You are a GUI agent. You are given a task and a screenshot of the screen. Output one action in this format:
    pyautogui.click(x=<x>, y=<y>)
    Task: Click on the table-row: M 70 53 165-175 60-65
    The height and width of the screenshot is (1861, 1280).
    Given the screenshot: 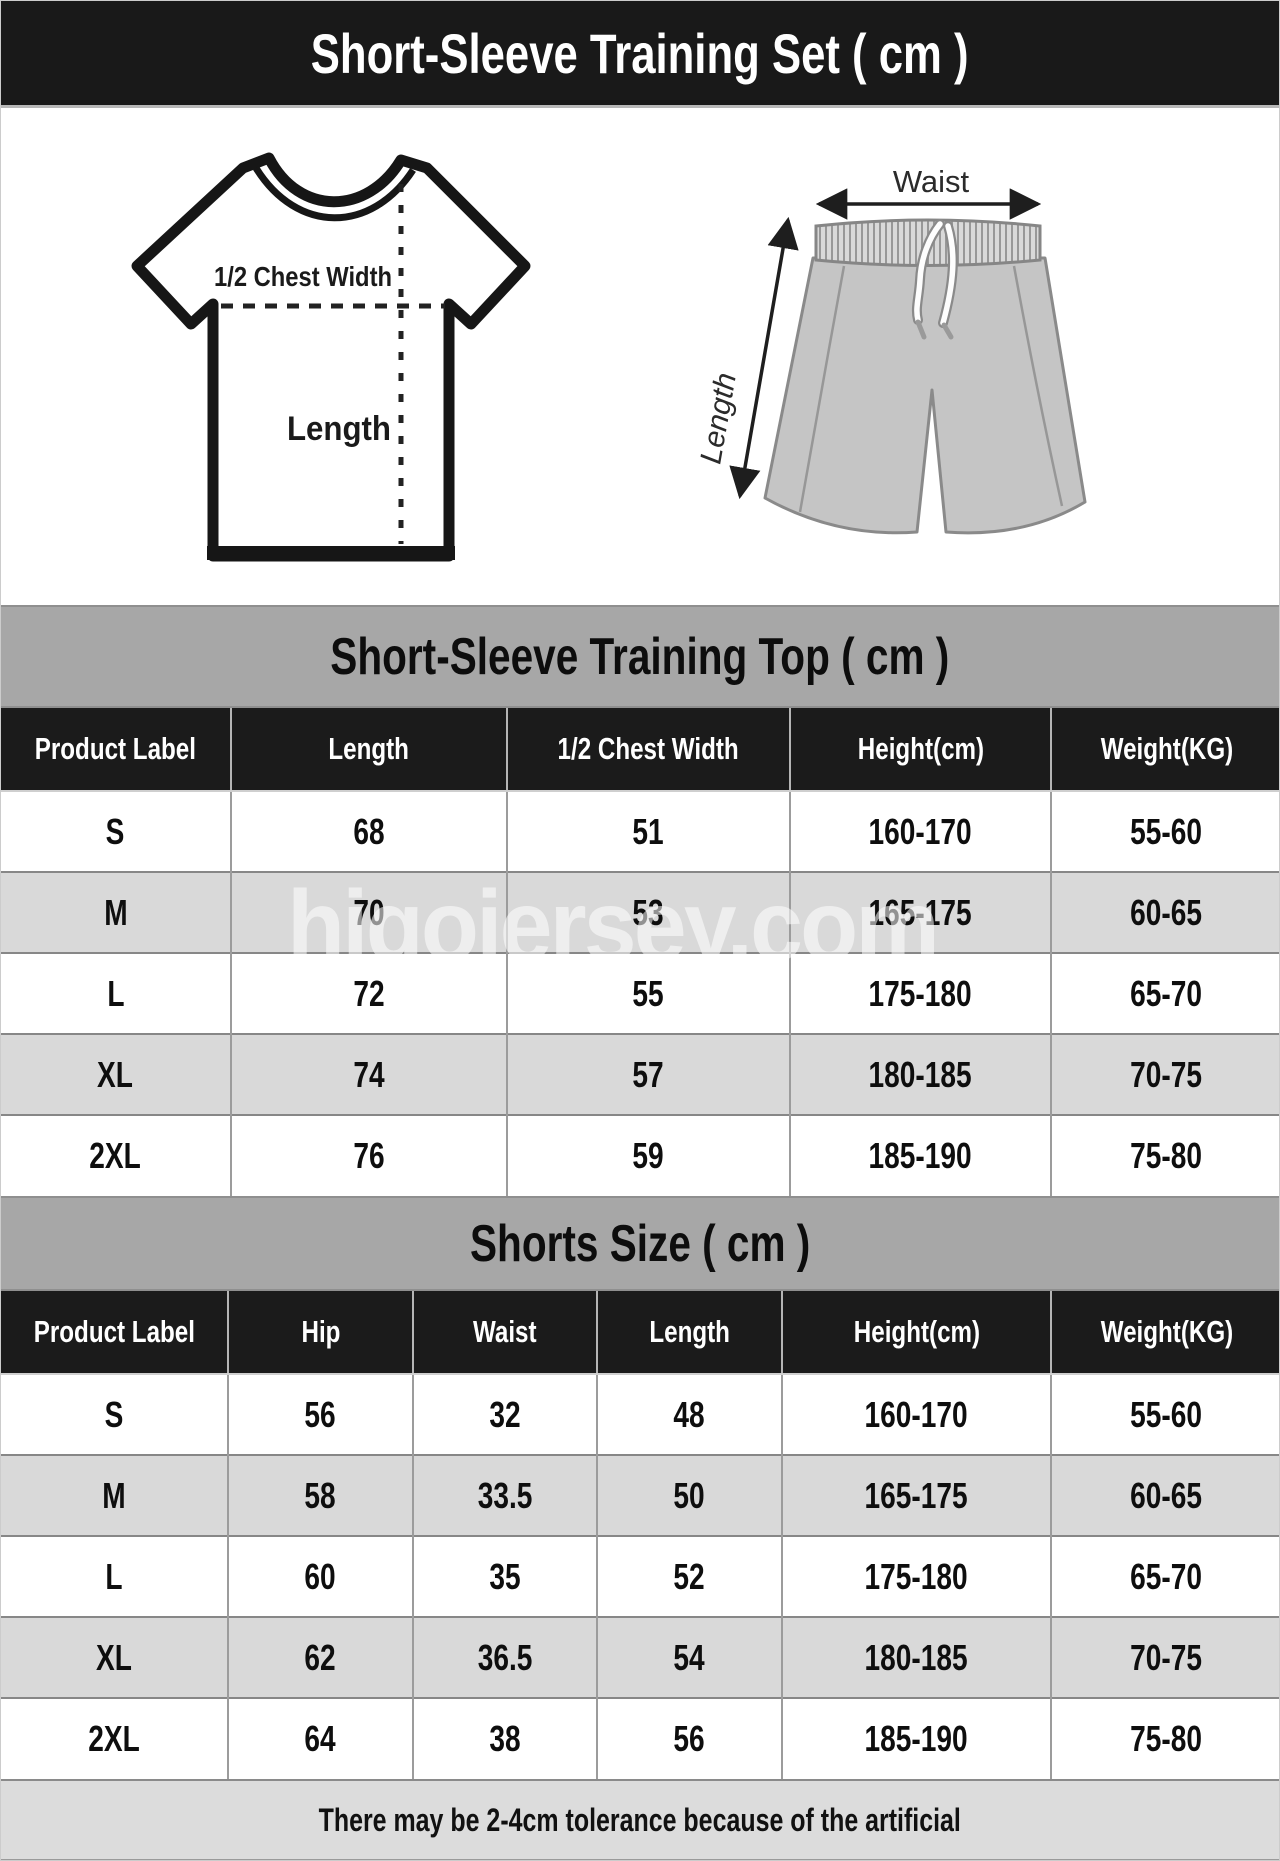 What is the action you would take?
    pyautogui.click(x=640, y=912)
    